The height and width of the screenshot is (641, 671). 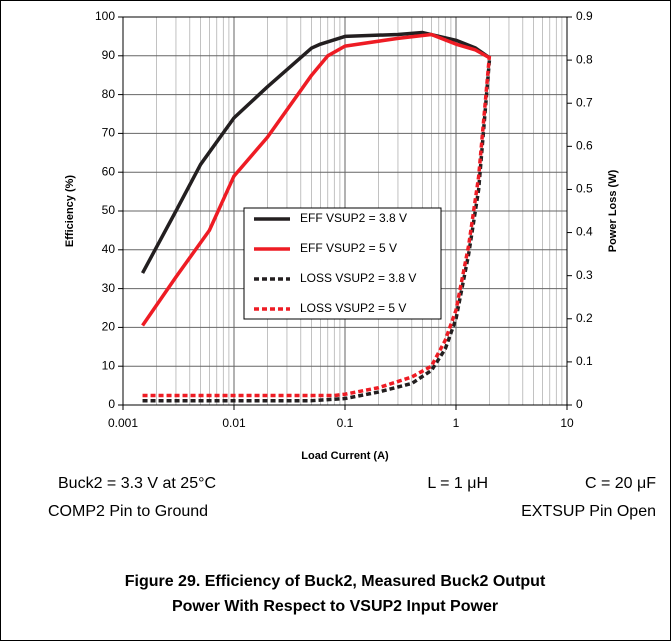 What do you see at coordinates (137, 483) in the screenshot?
I see `annotation: Buck2 = 3.3 V at 25°C` at bounding box center [137, 483].